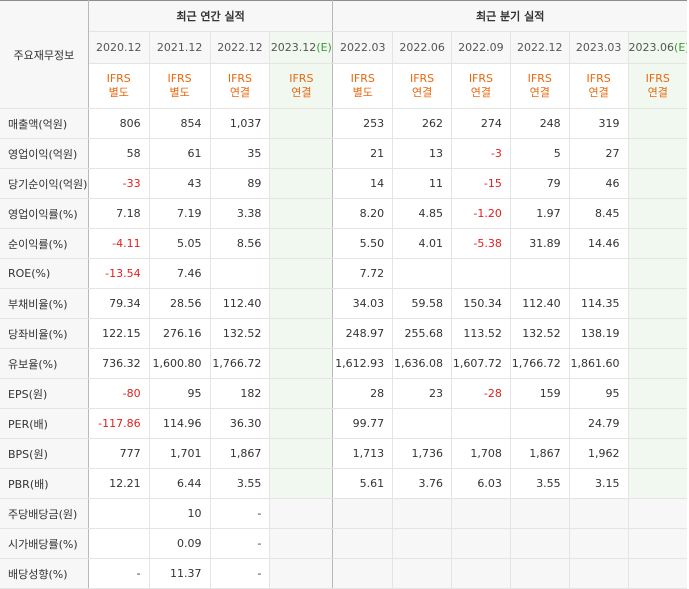 Image resolution: width=689 pixels, height=589 pixels. What do you see at coordinates (44, 513) in the screenshot?
I see `row-label: 주당배당금(원)` at bounding box center [44, 513].